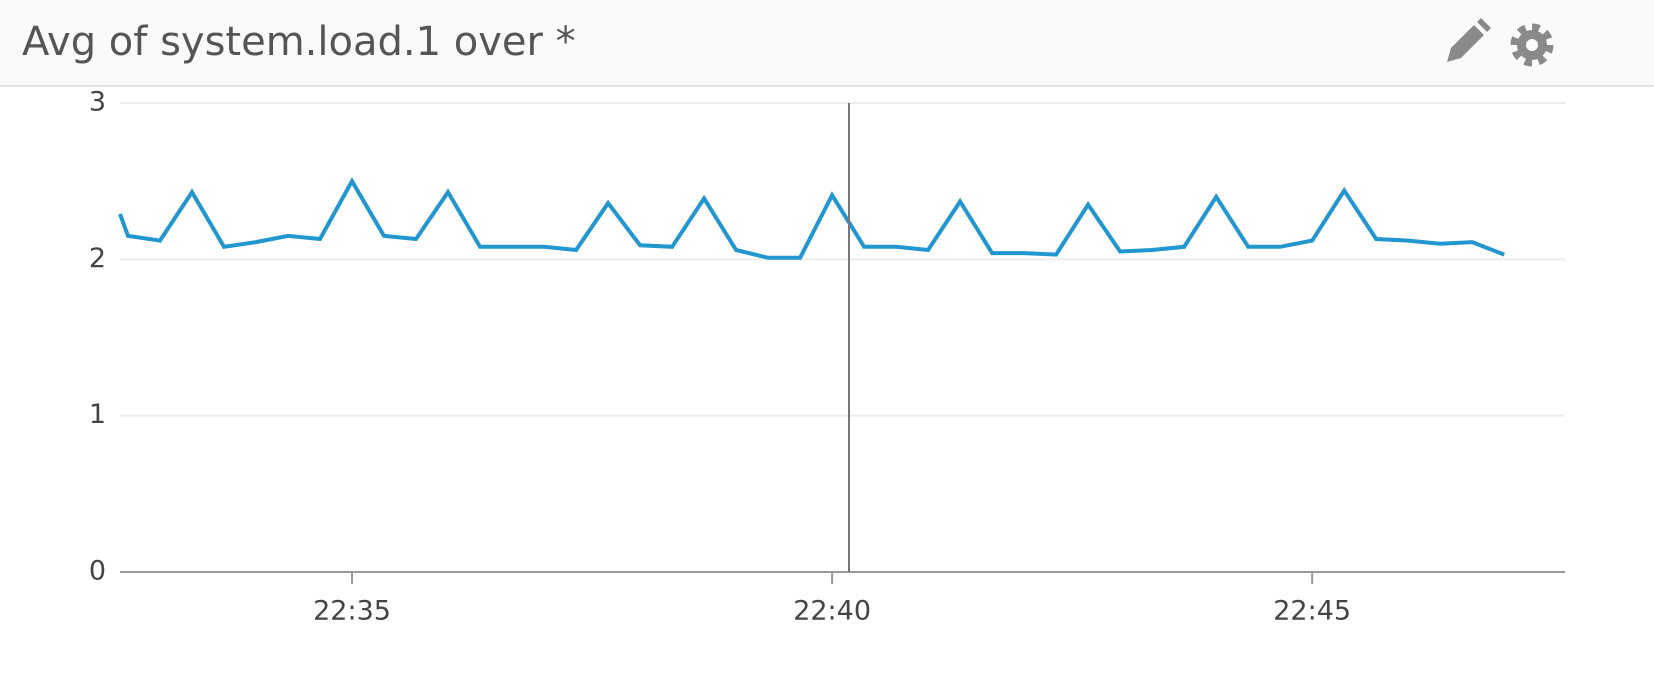  What do you see at coordinates (97, 258) in the screenshot?
I see `y-tick-label: 2` at bounding box center [97, 258].